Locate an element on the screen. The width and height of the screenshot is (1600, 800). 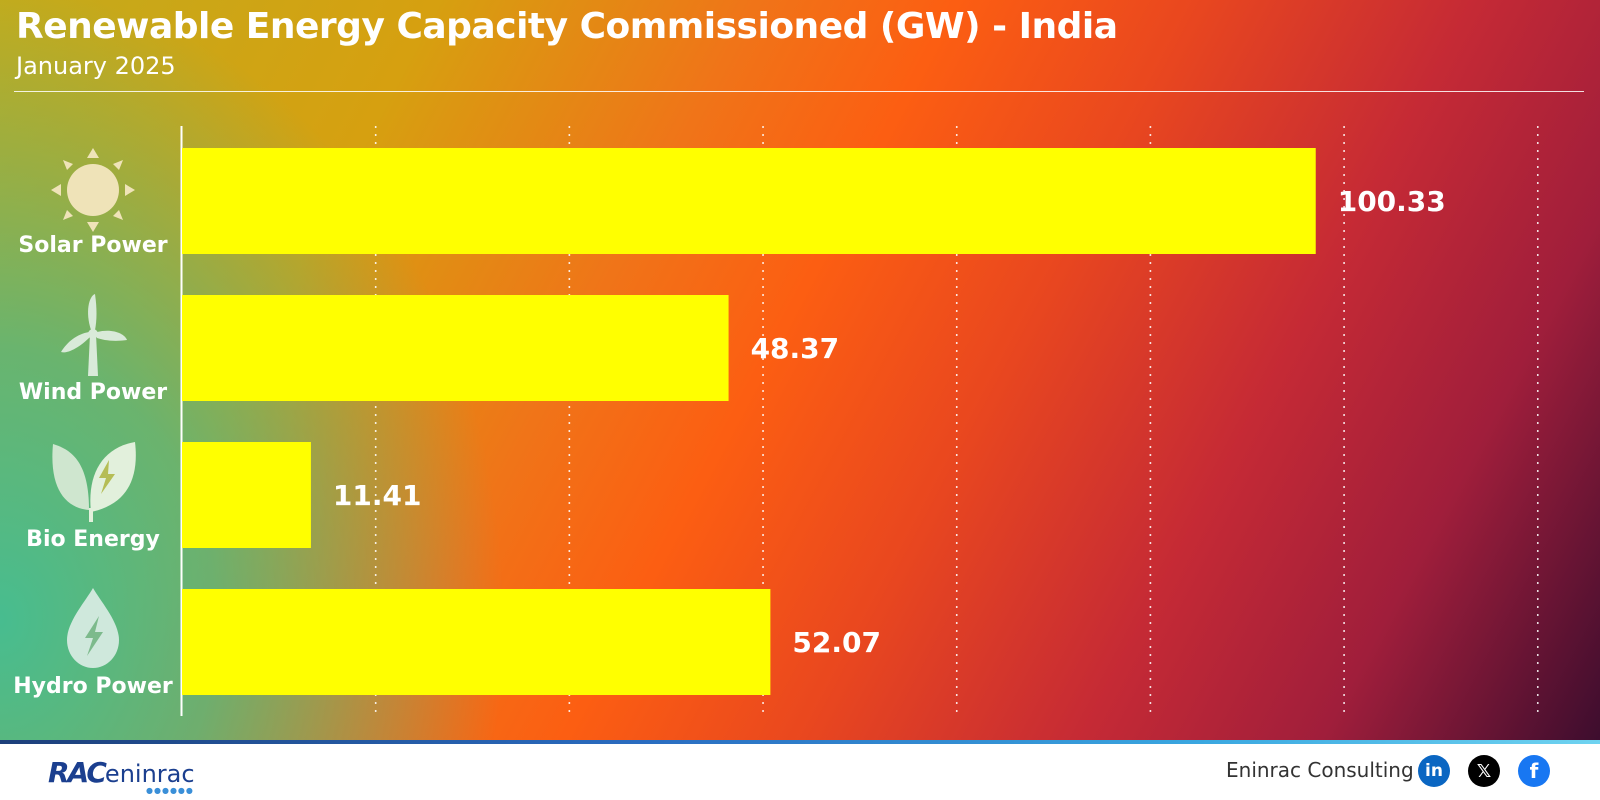
eninrac-logo: RACeninrac ●●●●●● is located at coordinates (121, 775).